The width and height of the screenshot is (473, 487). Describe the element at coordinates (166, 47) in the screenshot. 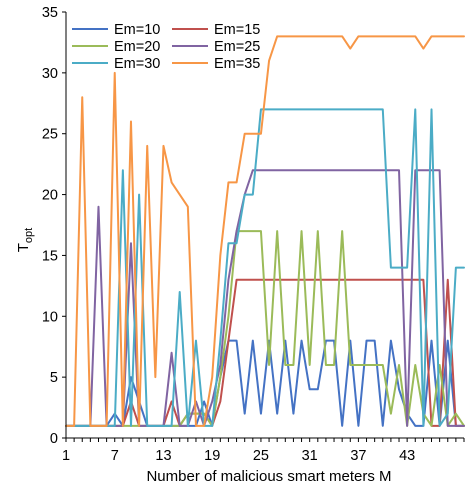

I see `legend: Em=10 Em=15 Em=20 Em=25 Em=30 Em=35` at that location.